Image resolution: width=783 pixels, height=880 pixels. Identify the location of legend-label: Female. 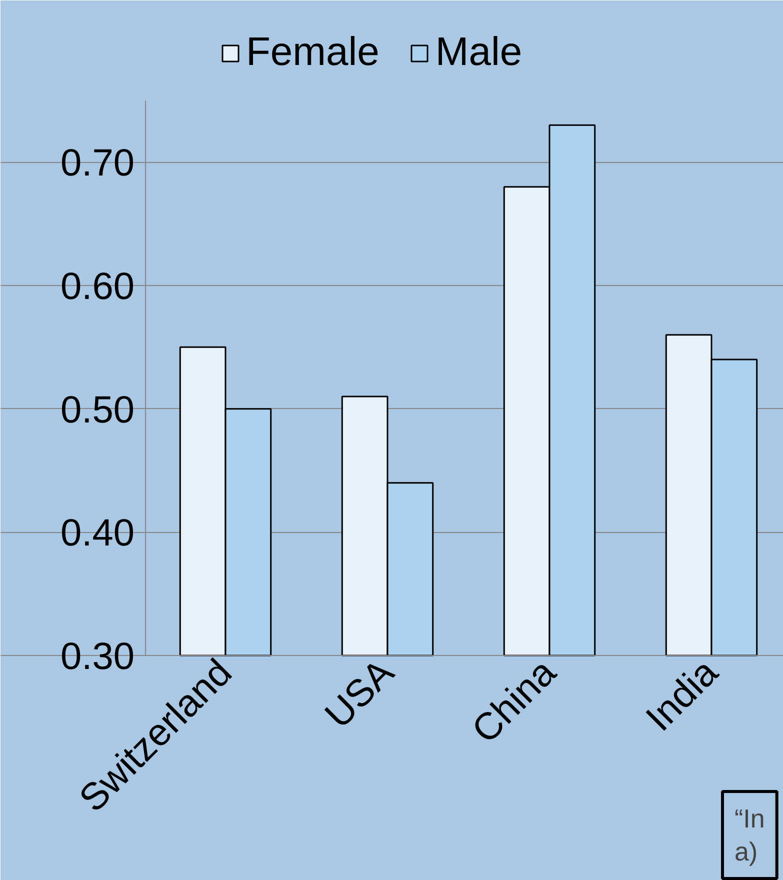
(313, 52).